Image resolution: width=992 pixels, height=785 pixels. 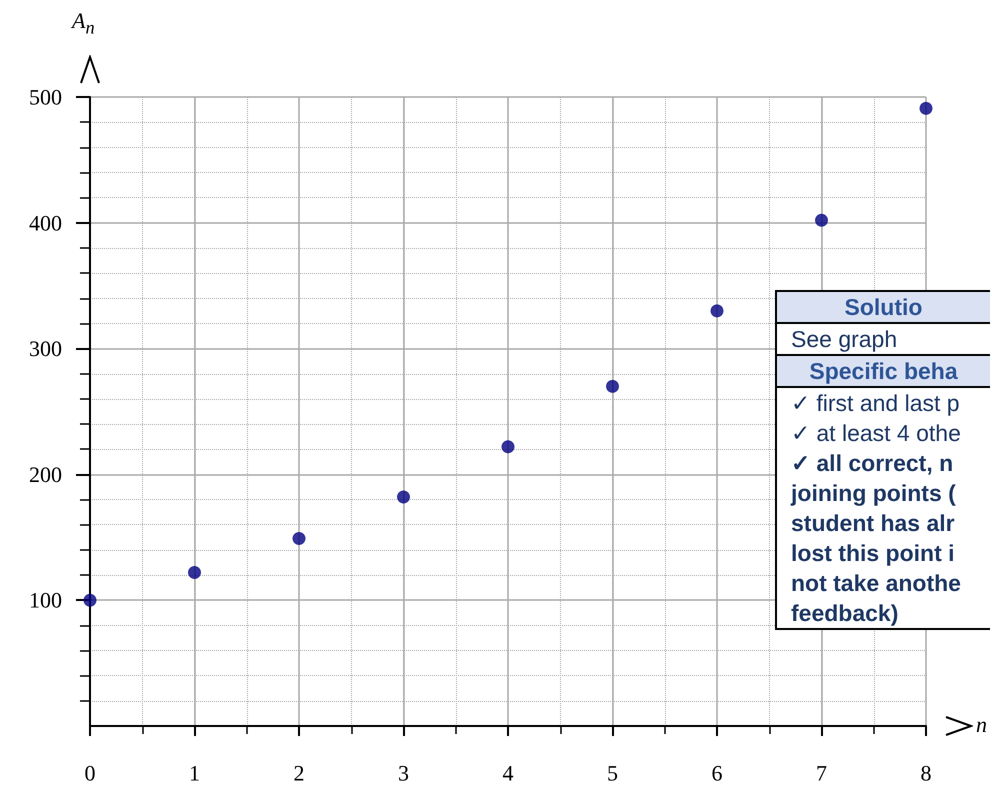 I want to click on annotation: ✓ first and last p, so click(x=875, y=403).